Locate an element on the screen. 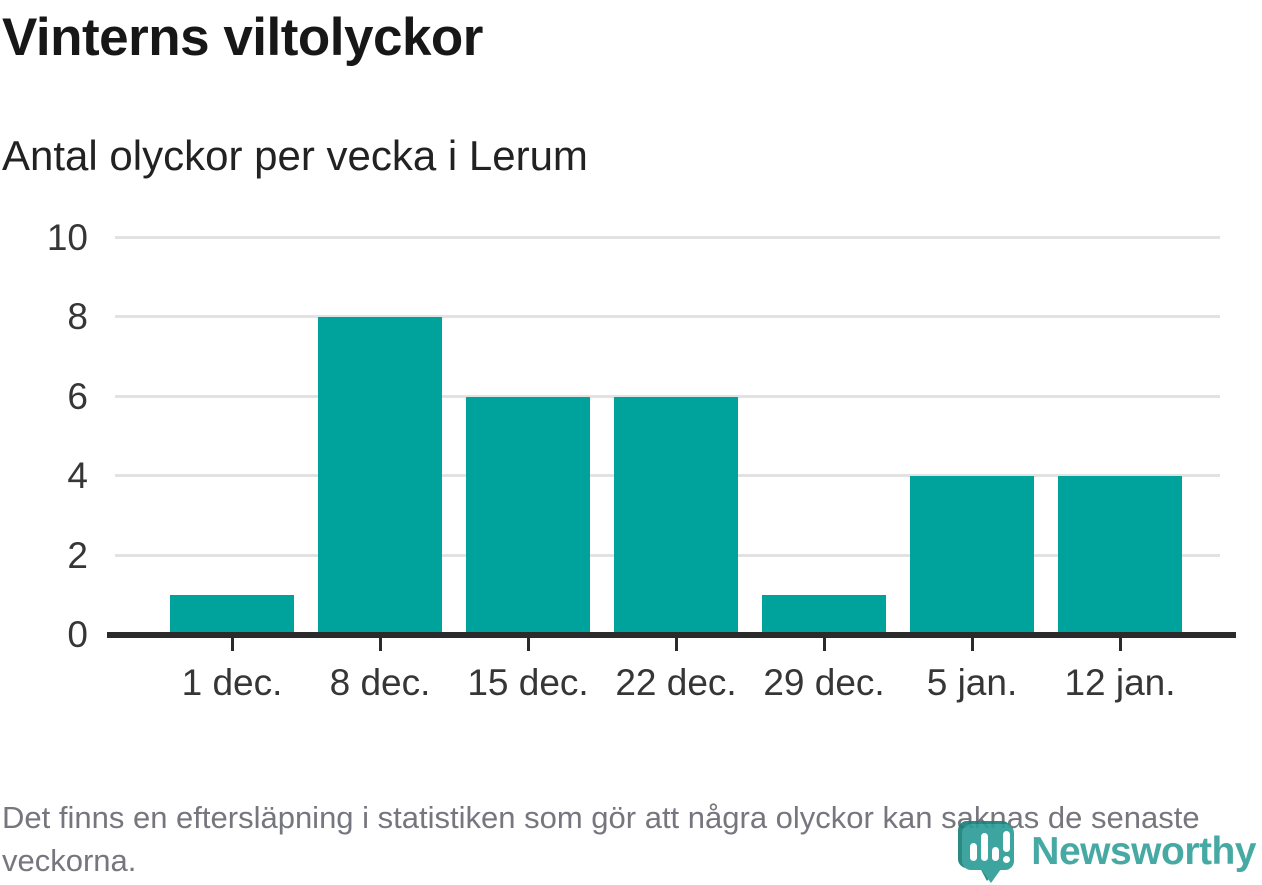 The image size is (1262, 885). newsworthy-bubble-chart-icon is located at coordinates (986, 852).